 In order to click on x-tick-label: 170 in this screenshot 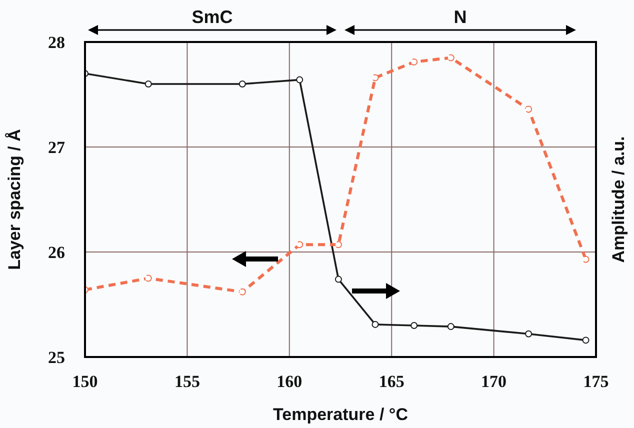, I will do `click(494, 382)`.